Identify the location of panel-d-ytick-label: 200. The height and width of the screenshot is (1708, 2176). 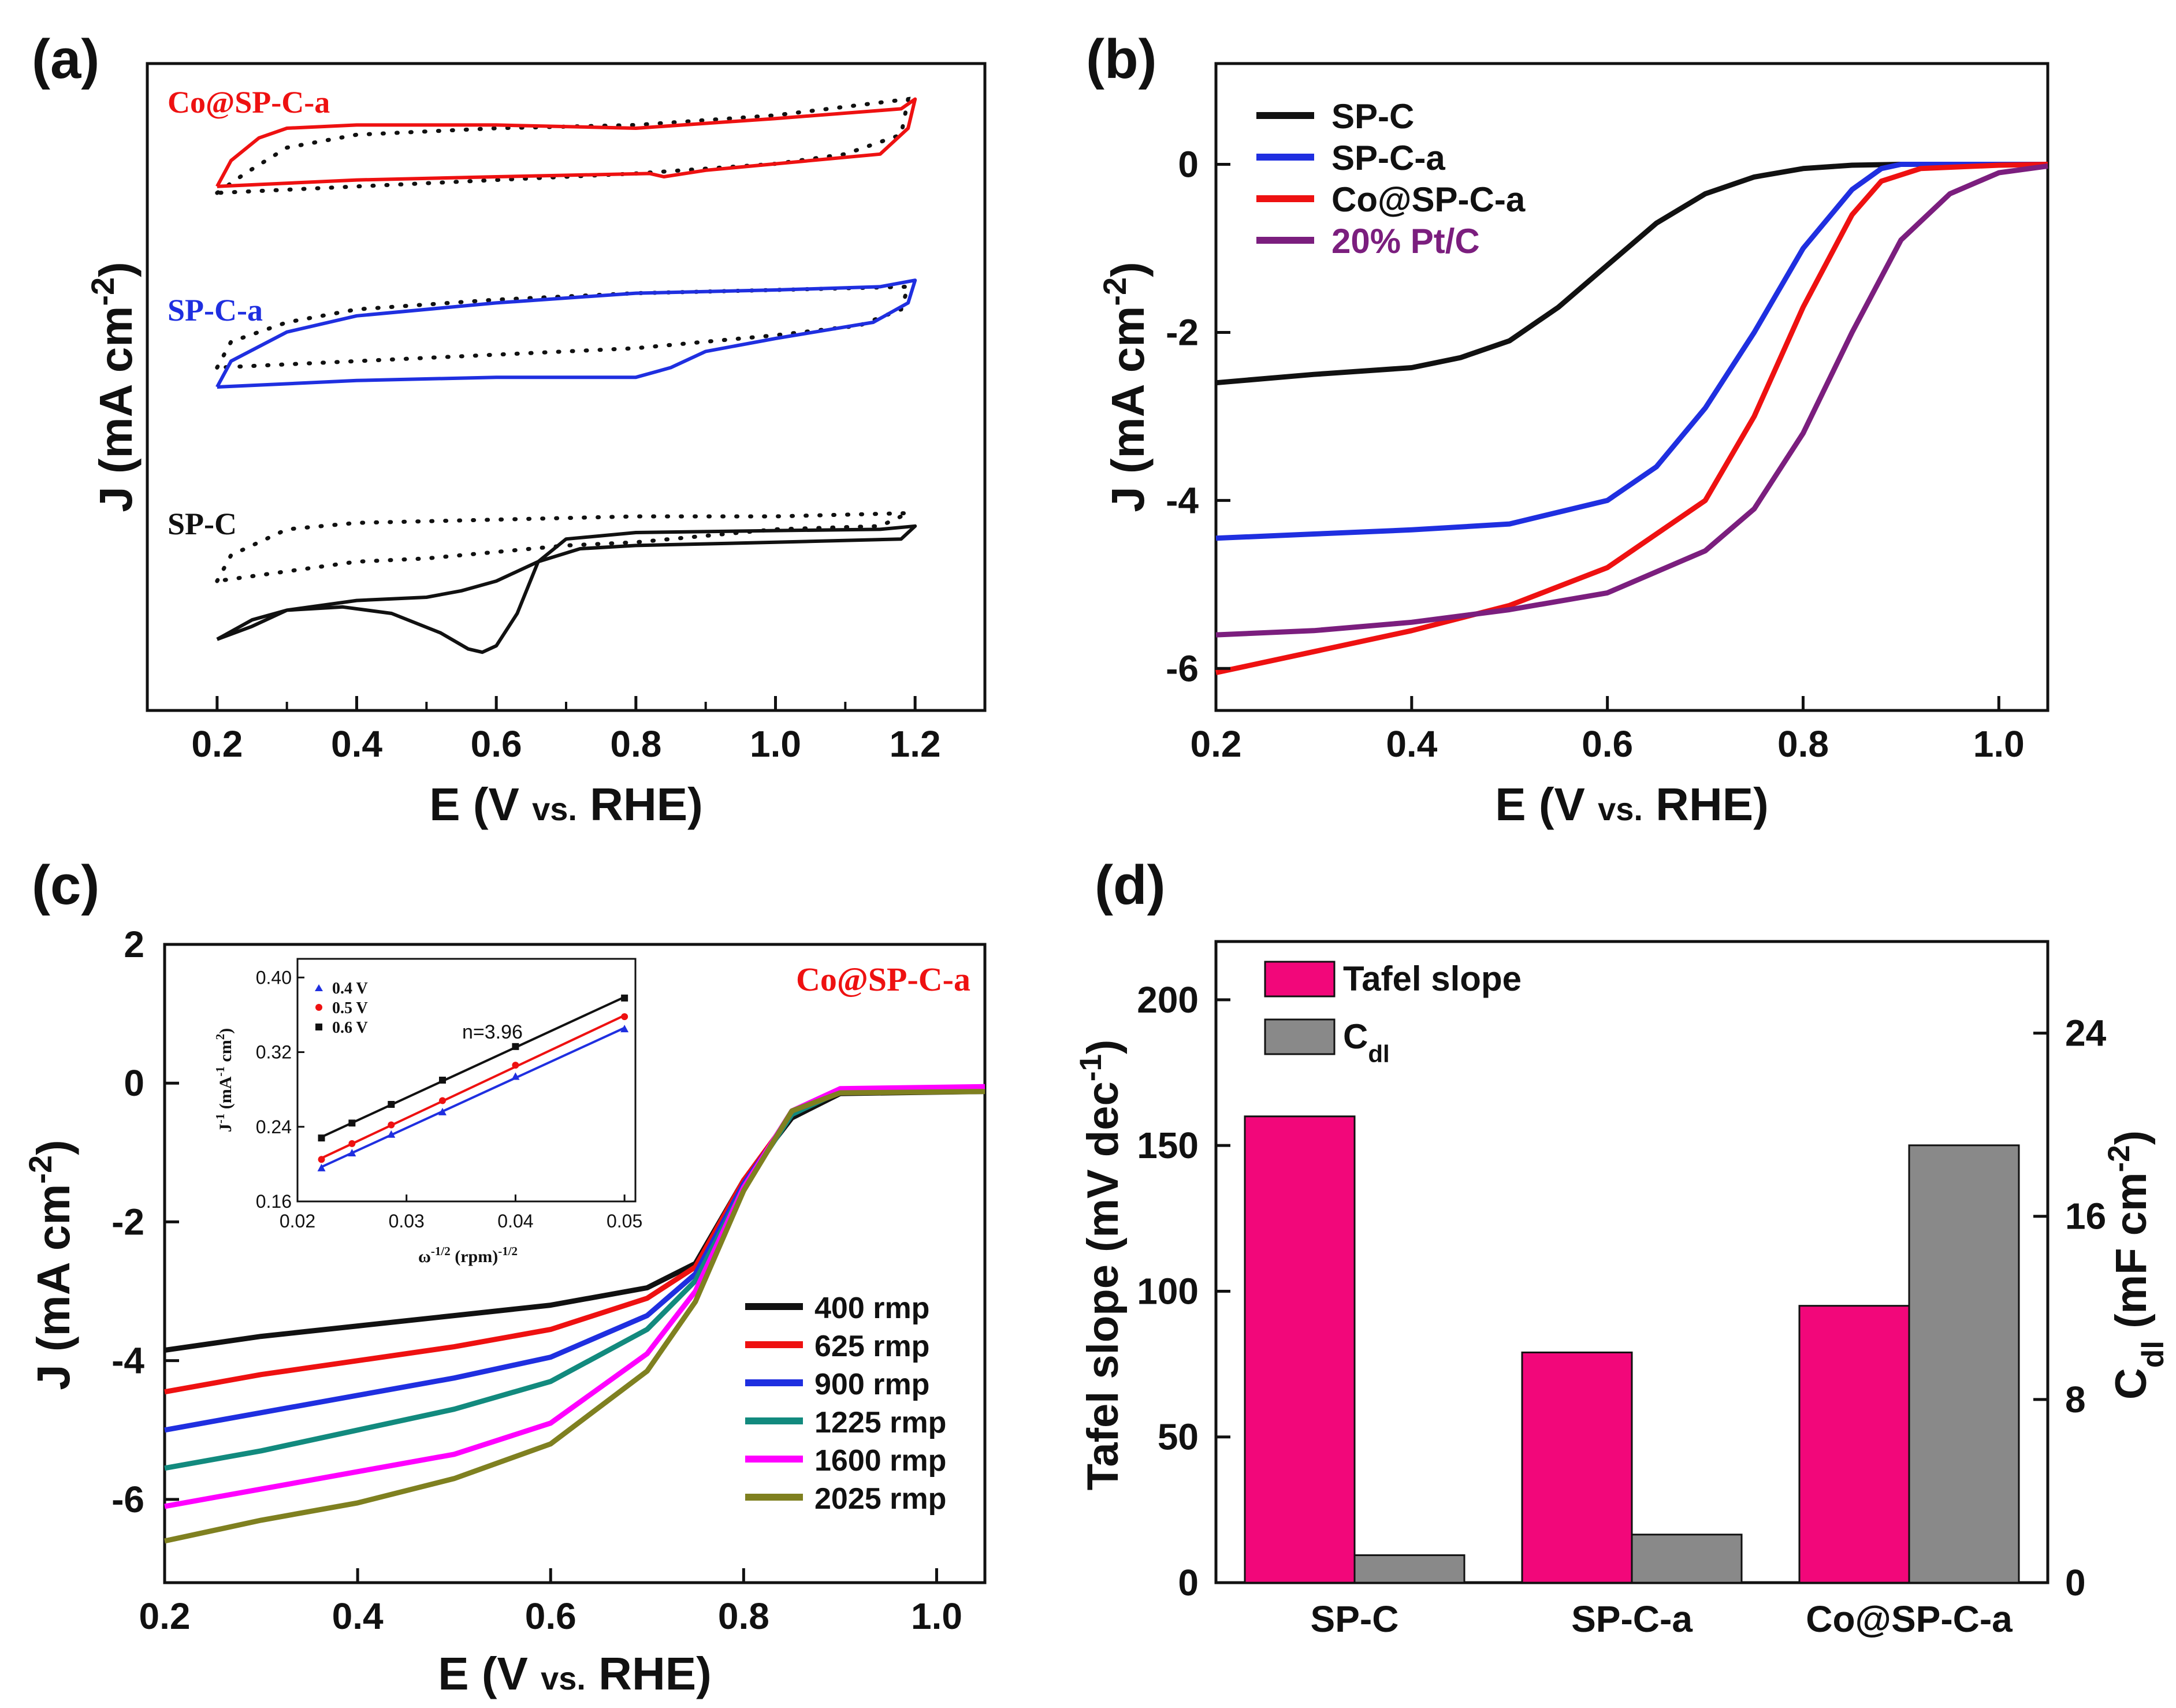
(1168, 1000).